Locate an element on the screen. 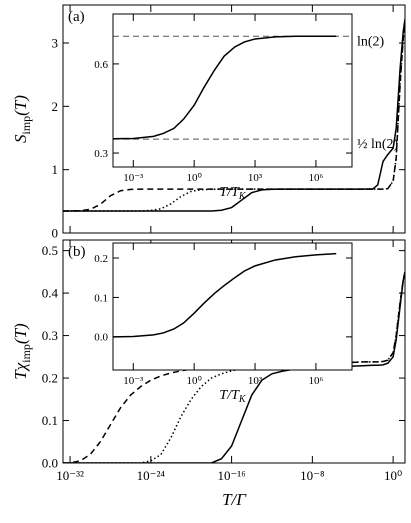  reference-label: ln(2) is located at coordinates (371, 41).